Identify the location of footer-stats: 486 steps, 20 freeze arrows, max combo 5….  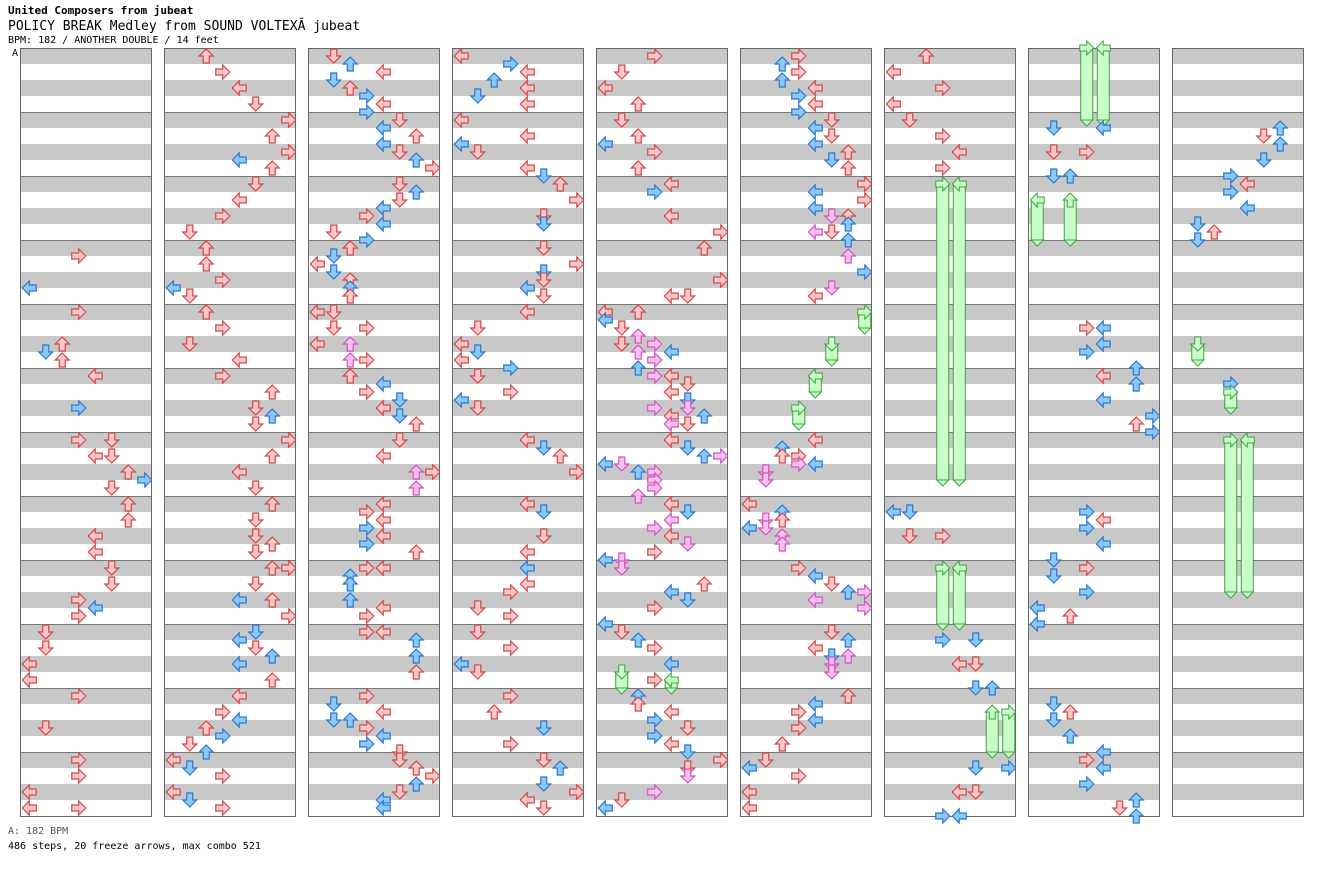
(134, 846).